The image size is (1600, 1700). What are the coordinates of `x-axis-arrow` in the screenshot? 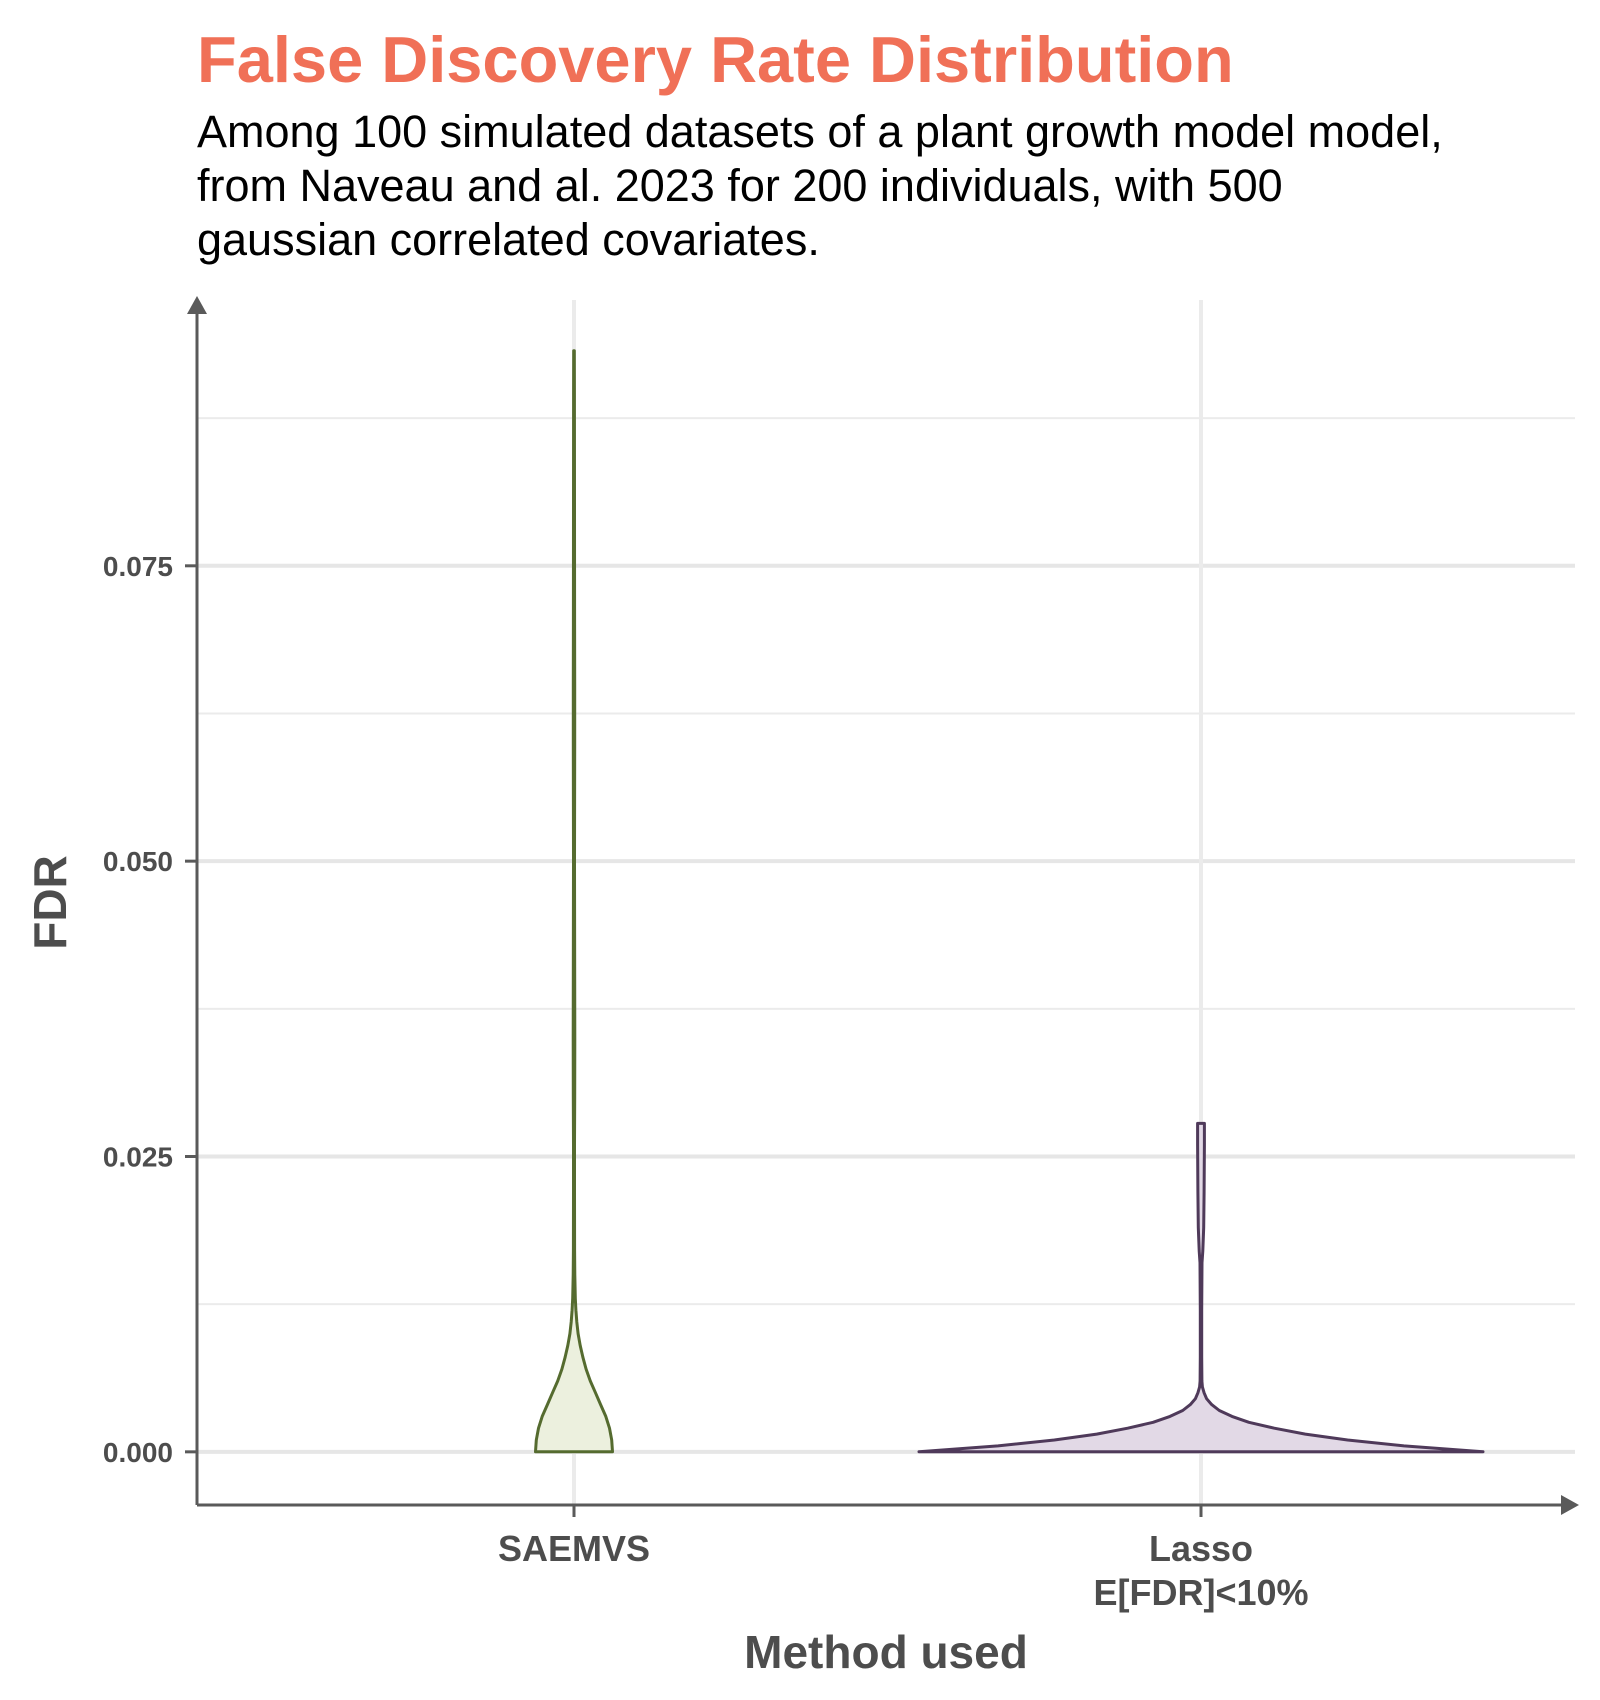 It's located at (1570, 1505).